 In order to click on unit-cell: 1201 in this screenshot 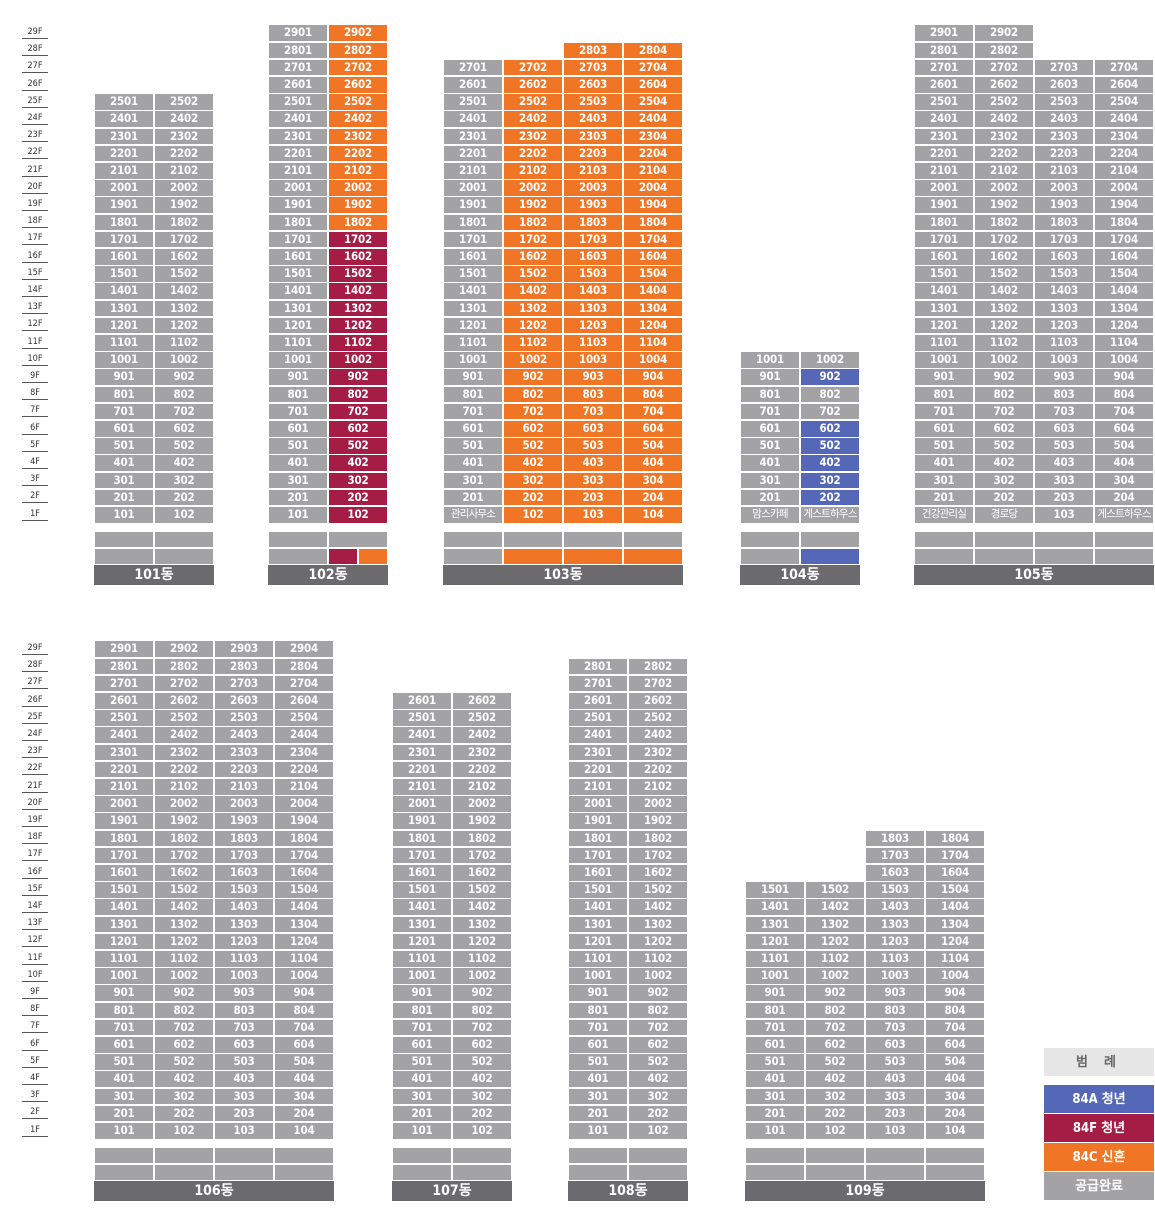, I will do `click(473, 325)`.